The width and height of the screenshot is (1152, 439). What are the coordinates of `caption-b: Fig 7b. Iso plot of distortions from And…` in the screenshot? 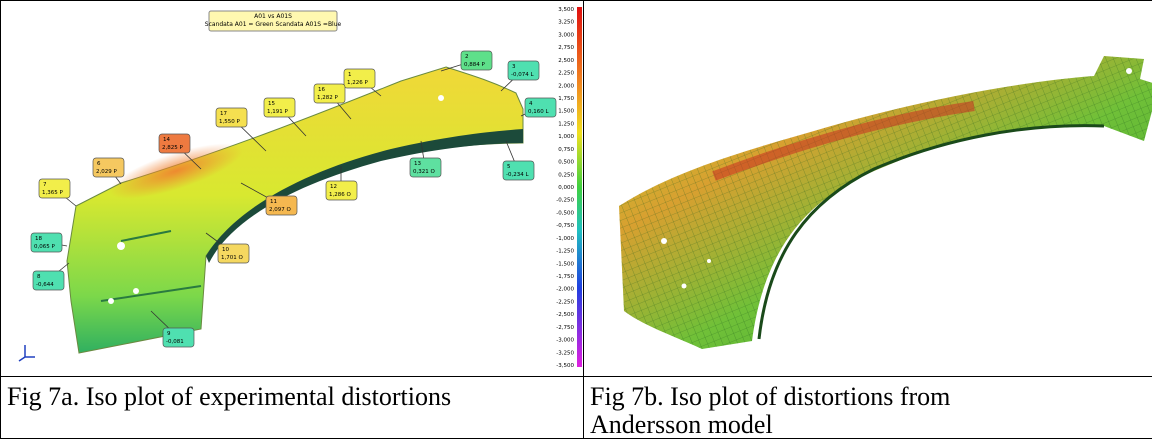 It's located at (770, 410).